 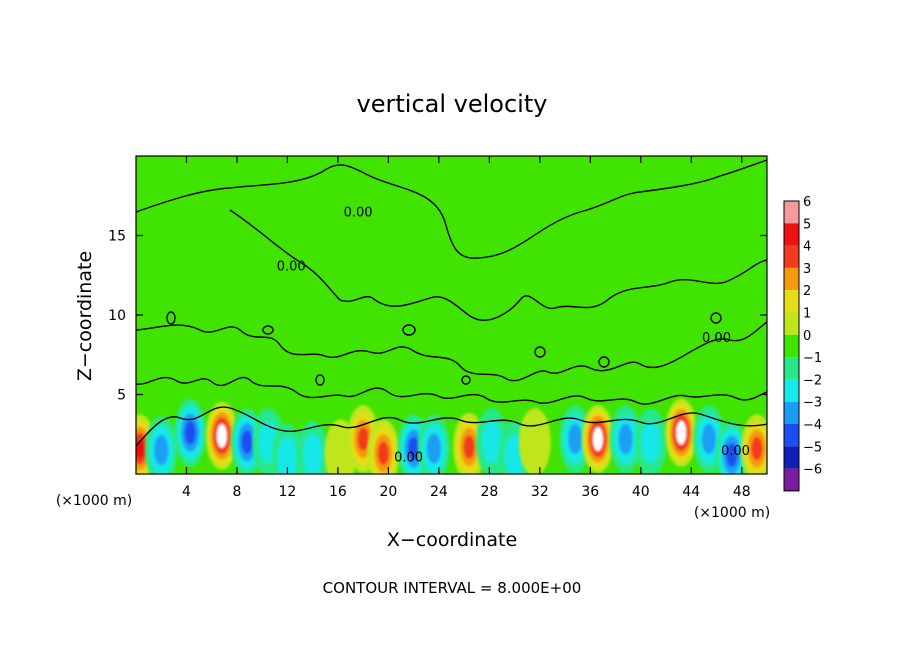 I want to click on x-tick-label: 4, so click(x=186, y=492).